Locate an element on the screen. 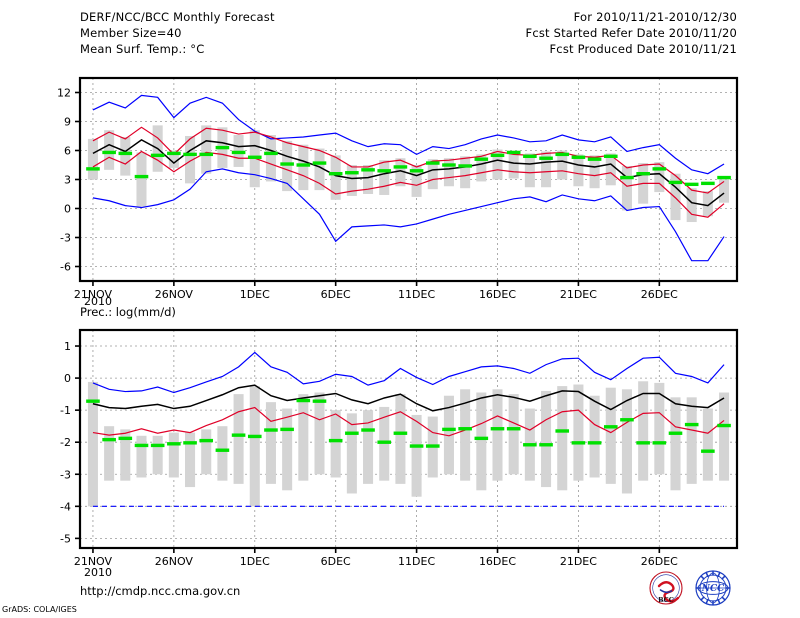  member-range-bars is located at coordinates (408, 174).